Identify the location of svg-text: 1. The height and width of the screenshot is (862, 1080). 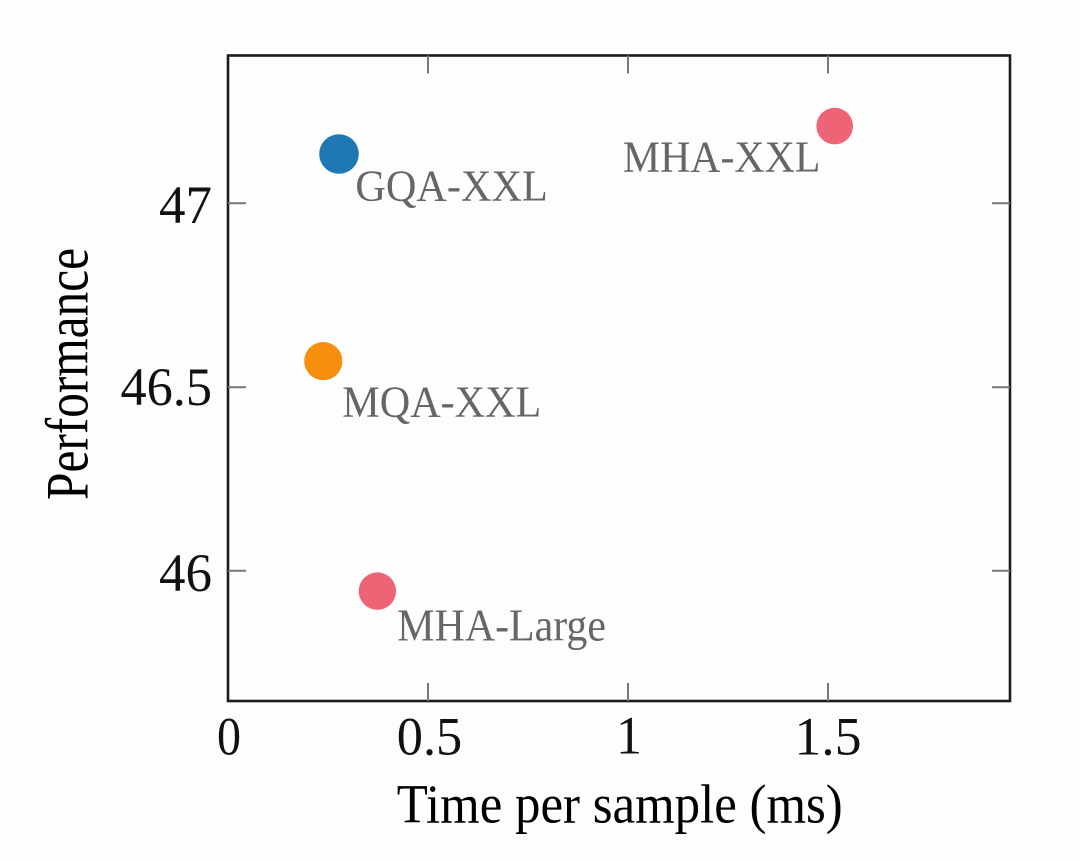
(629, 735).